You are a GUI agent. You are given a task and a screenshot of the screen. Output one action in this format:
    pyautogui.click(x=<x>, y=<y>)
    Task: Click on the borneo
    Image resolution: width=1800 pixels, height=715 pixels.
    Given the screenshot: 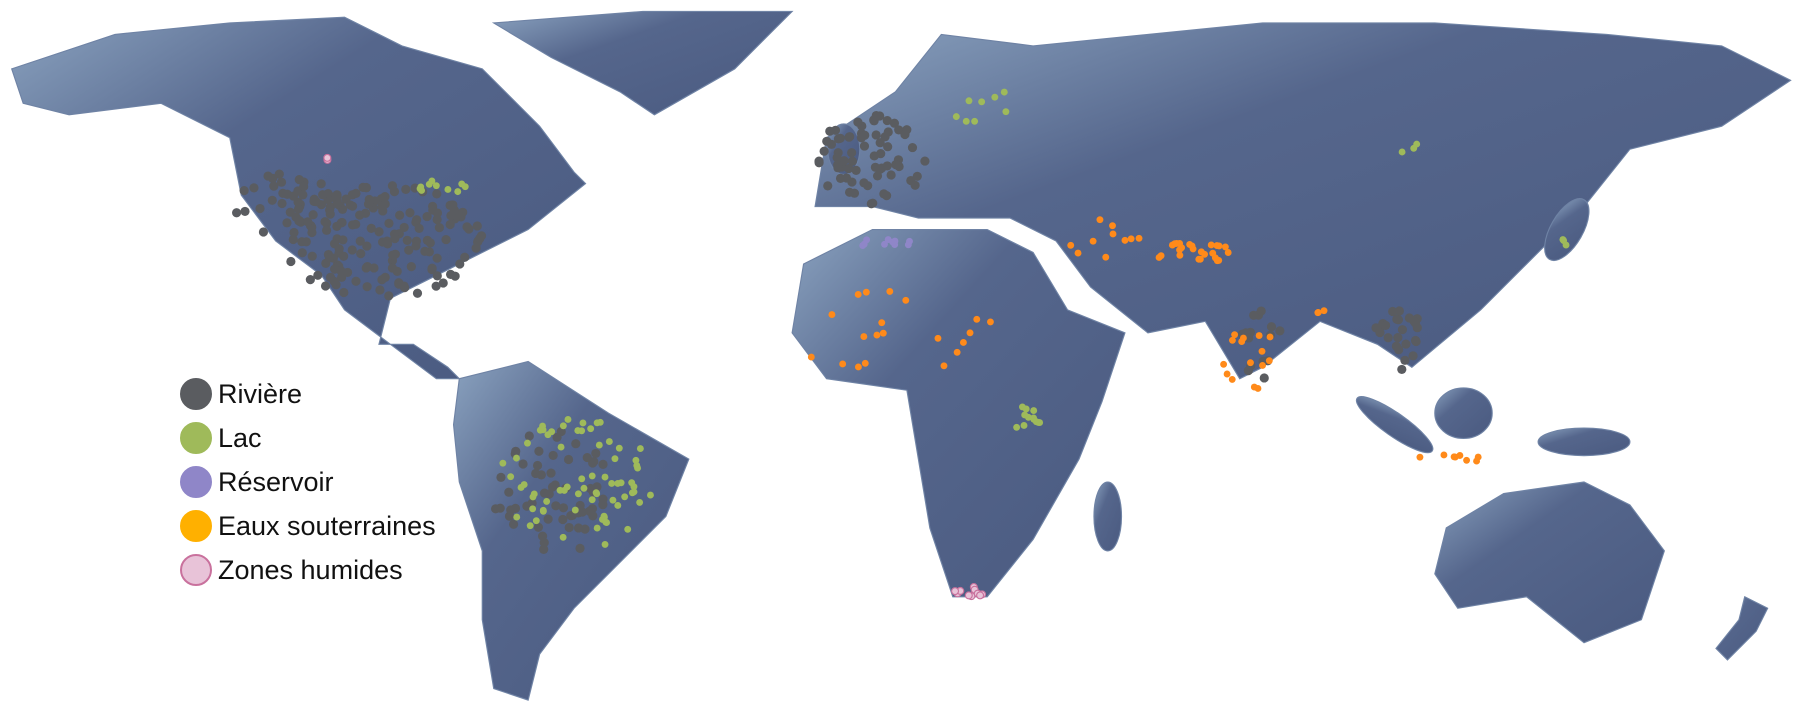 What is the action you would take?
    pyautogui.click(x=1463, y=413)
    